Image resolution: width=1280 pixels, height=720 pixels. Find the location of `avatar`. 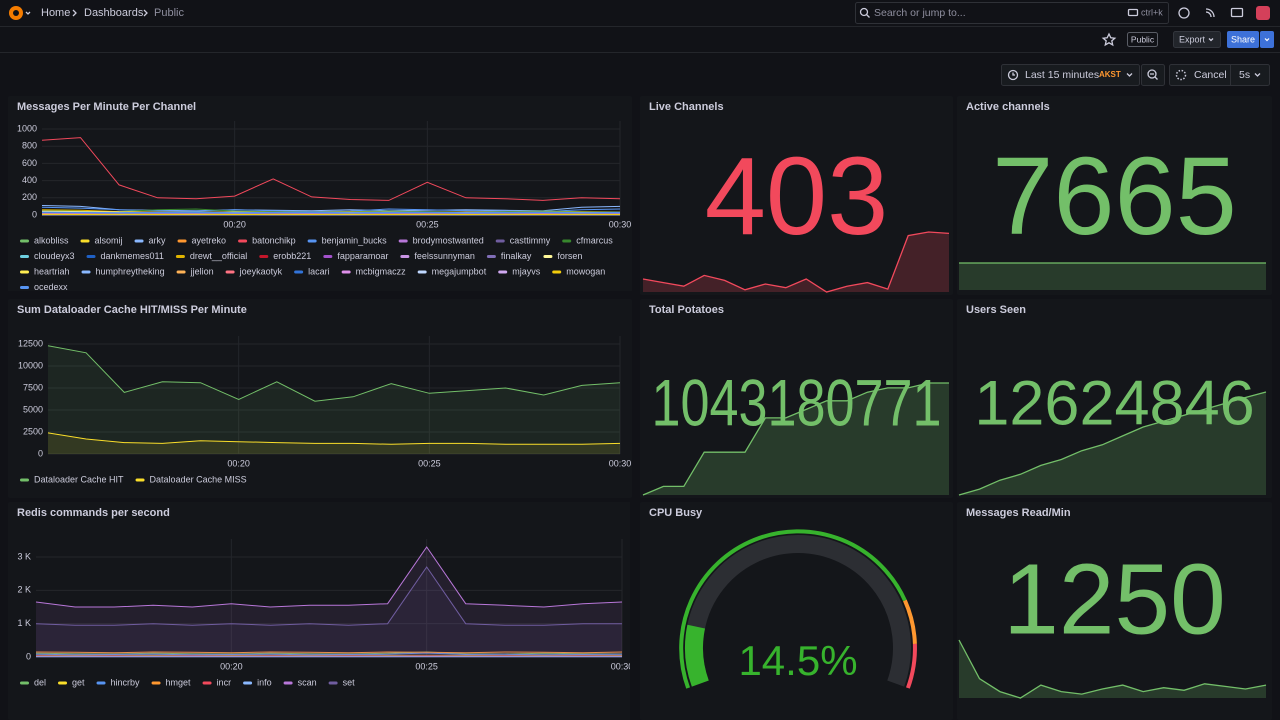

avatar is located at coordinates (1263, 13).